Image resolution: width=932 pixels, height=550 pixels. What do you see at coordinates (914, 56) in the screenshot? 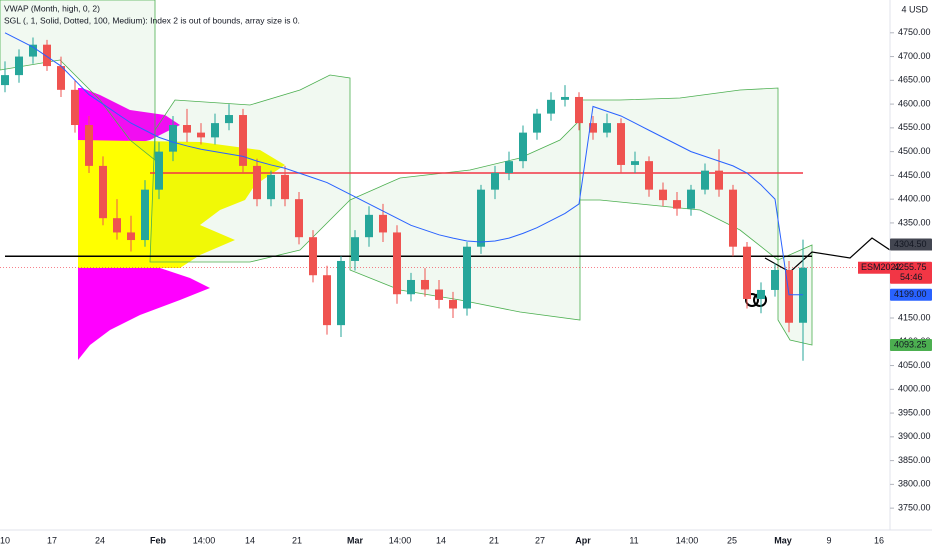
I see `y-tick-label: 4700.00` at bounding box center [914, 56].